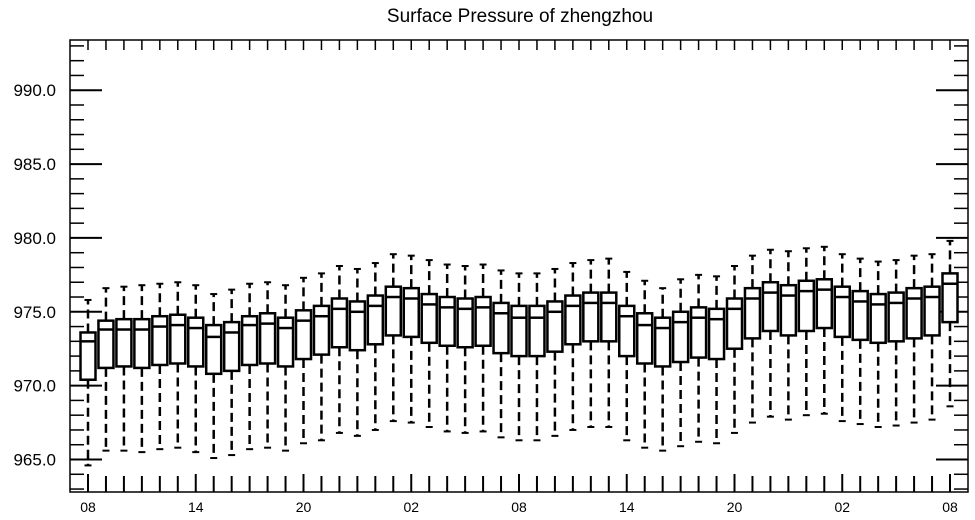  I want to click on y-tick-label: 975.0, so click(34, 312).